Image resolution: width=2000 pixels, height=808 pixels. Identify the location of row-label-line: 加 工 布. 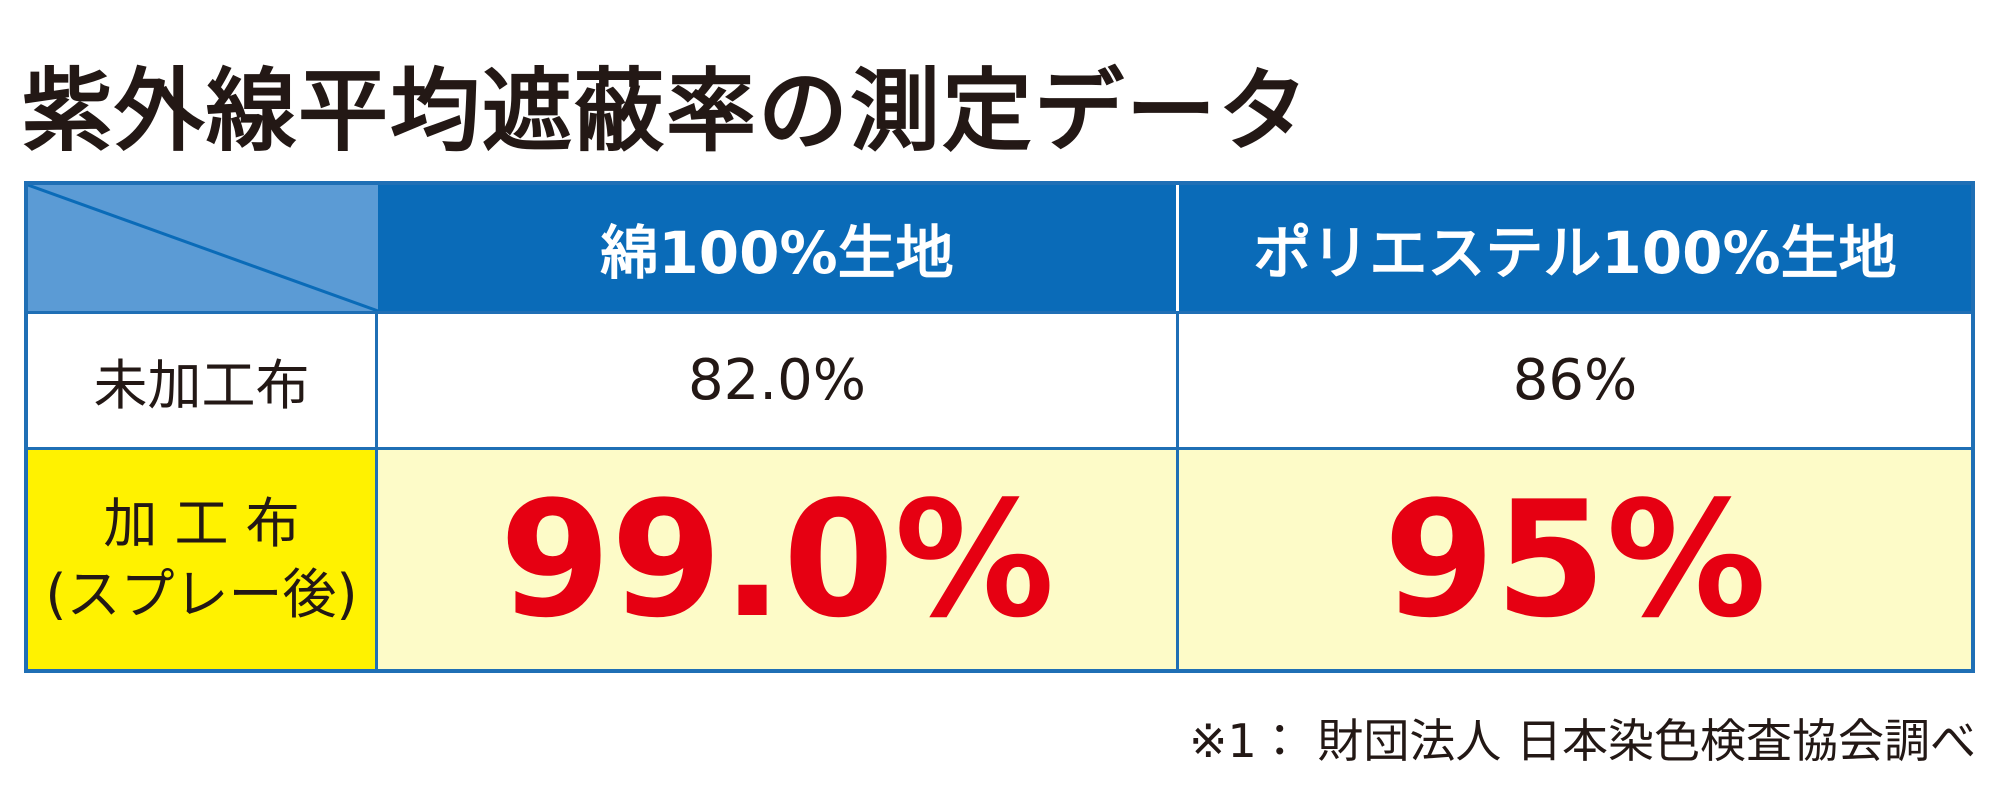
(201, 524).